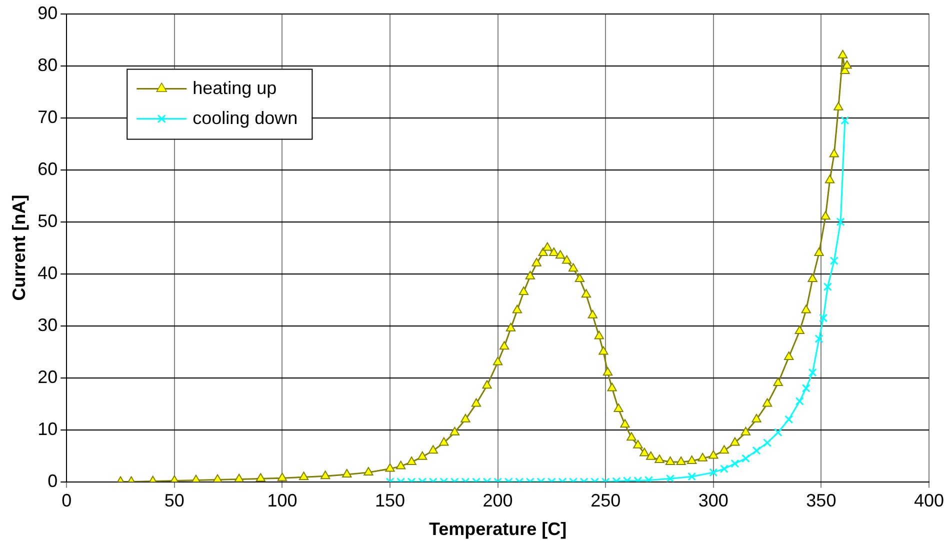 This screenshot has width=947, height=550. What do you see at coordinates (48, 64) in the screenshot?
I see `y-tick-label: 80` at bounding box center [48, 64].